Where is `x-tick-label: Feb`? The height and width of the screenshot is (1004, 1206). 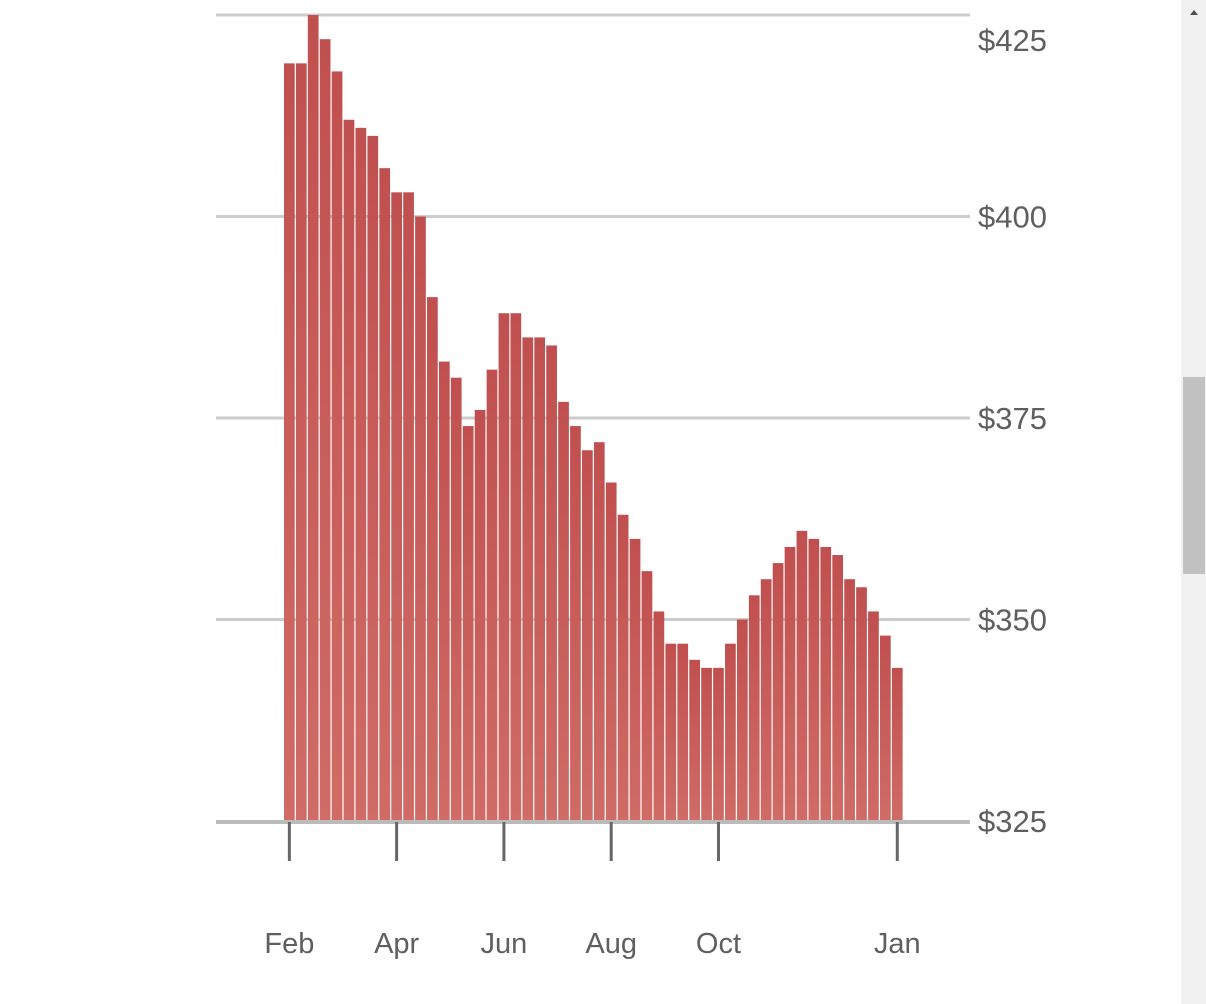
x-tick-label: Feb is located at coordinates (289, 944).